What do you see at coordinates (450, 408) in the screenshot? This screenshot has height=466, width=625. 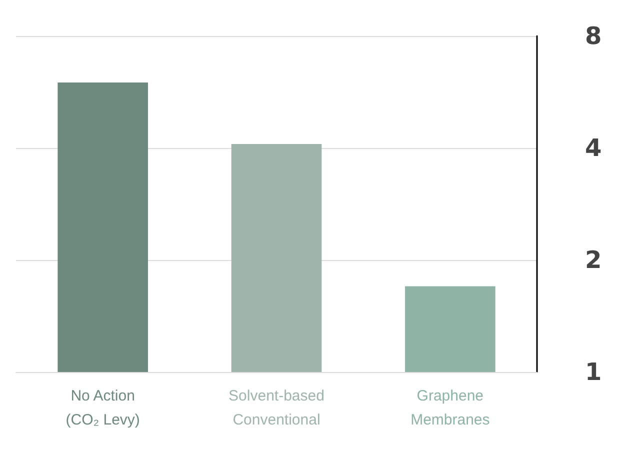 I see `x-tick-label: Graphene Membranes` at bounding box center [450, 408].